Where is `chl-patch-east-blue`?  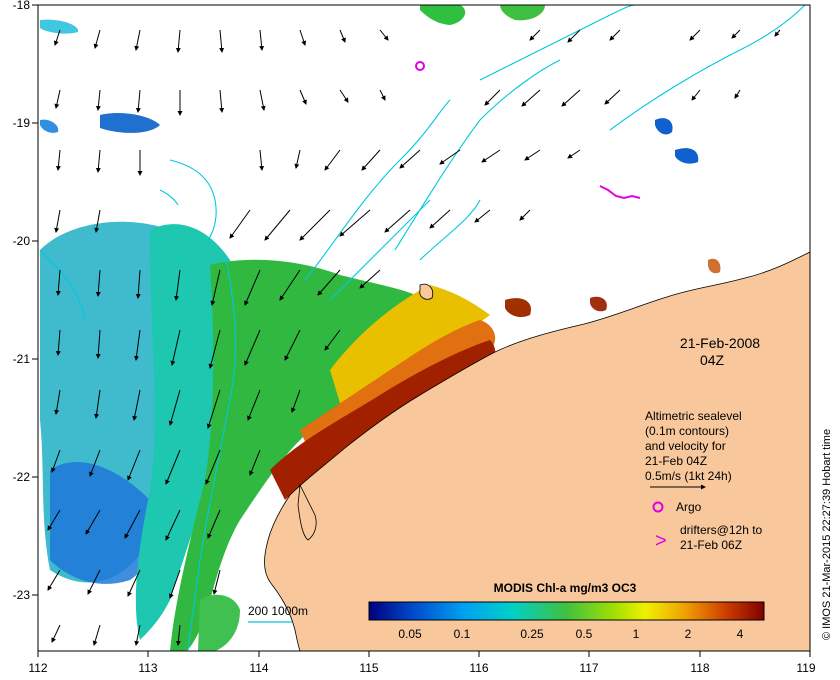
chl-patch-east-blue is located at coordinates (664, 126).